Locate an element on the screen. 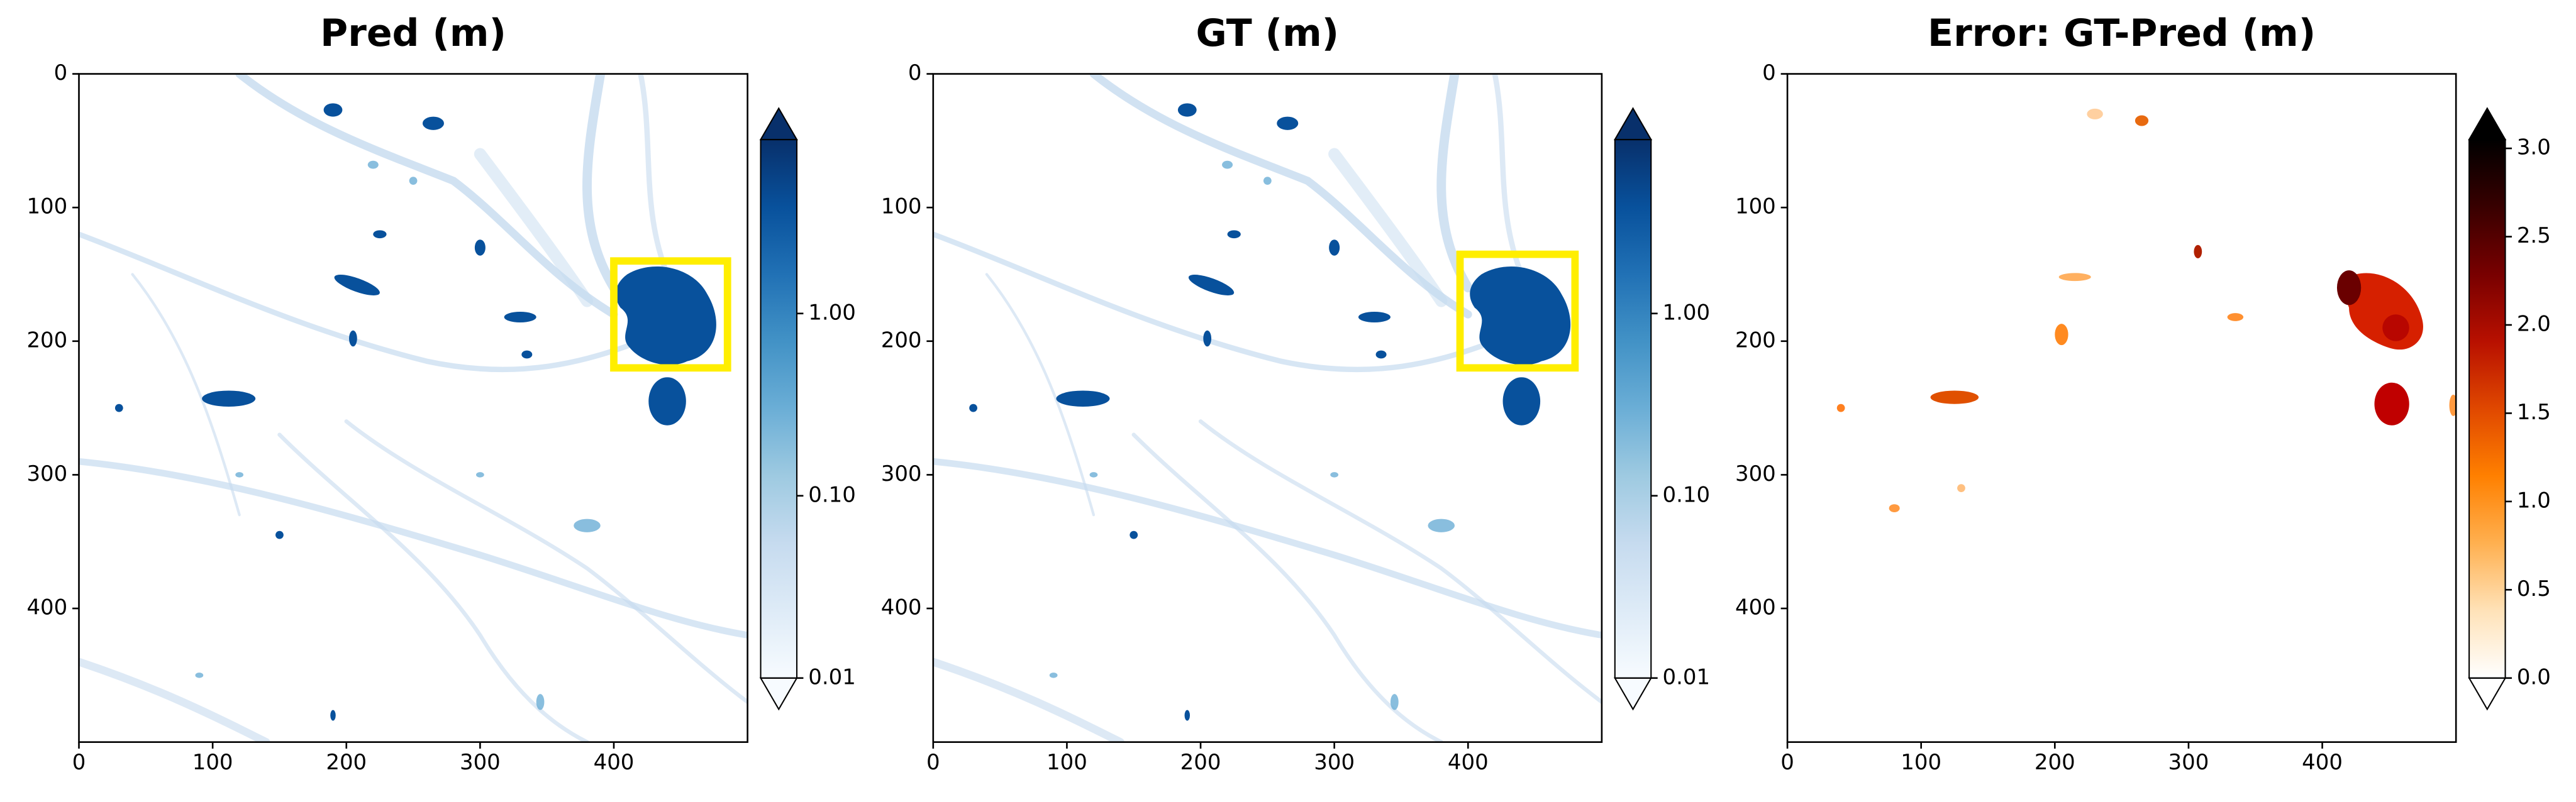  colorbar-tick-label: 0.5 is located at coordinates (2534, 589).